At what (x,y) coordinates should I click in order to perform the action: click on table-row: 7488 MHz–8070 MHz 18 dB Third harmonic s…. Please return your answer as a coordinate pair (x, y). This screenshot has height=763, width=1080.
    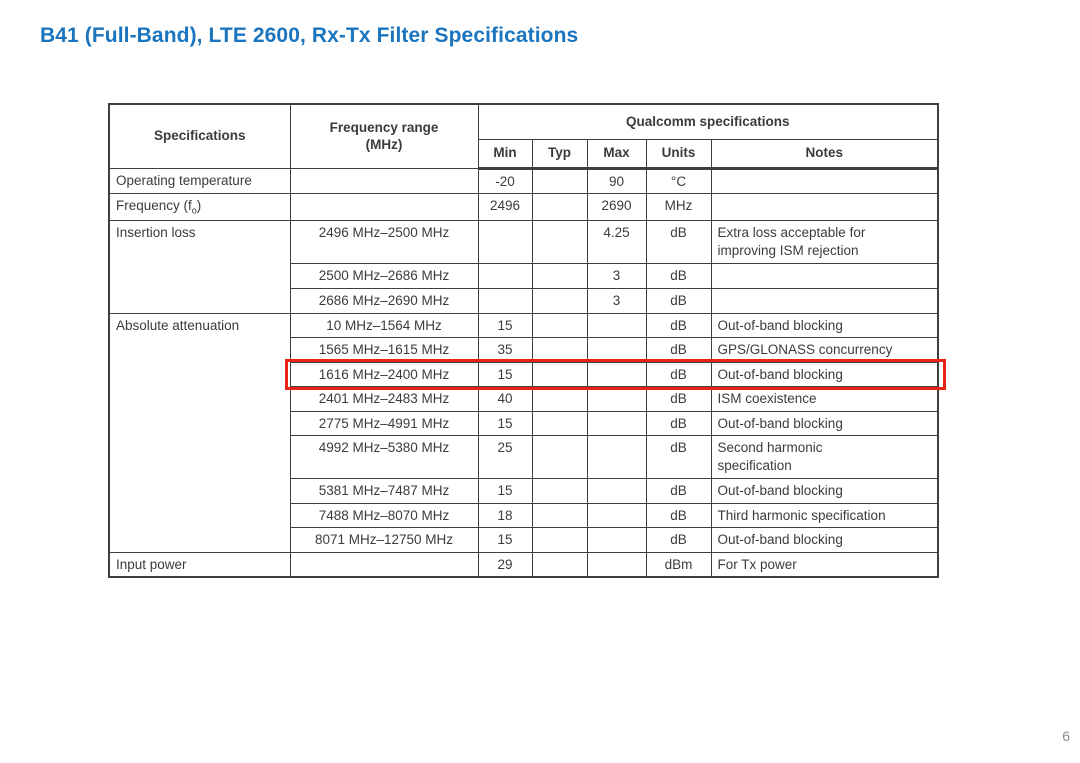
    Looking at the image, I should click on (524, 515).